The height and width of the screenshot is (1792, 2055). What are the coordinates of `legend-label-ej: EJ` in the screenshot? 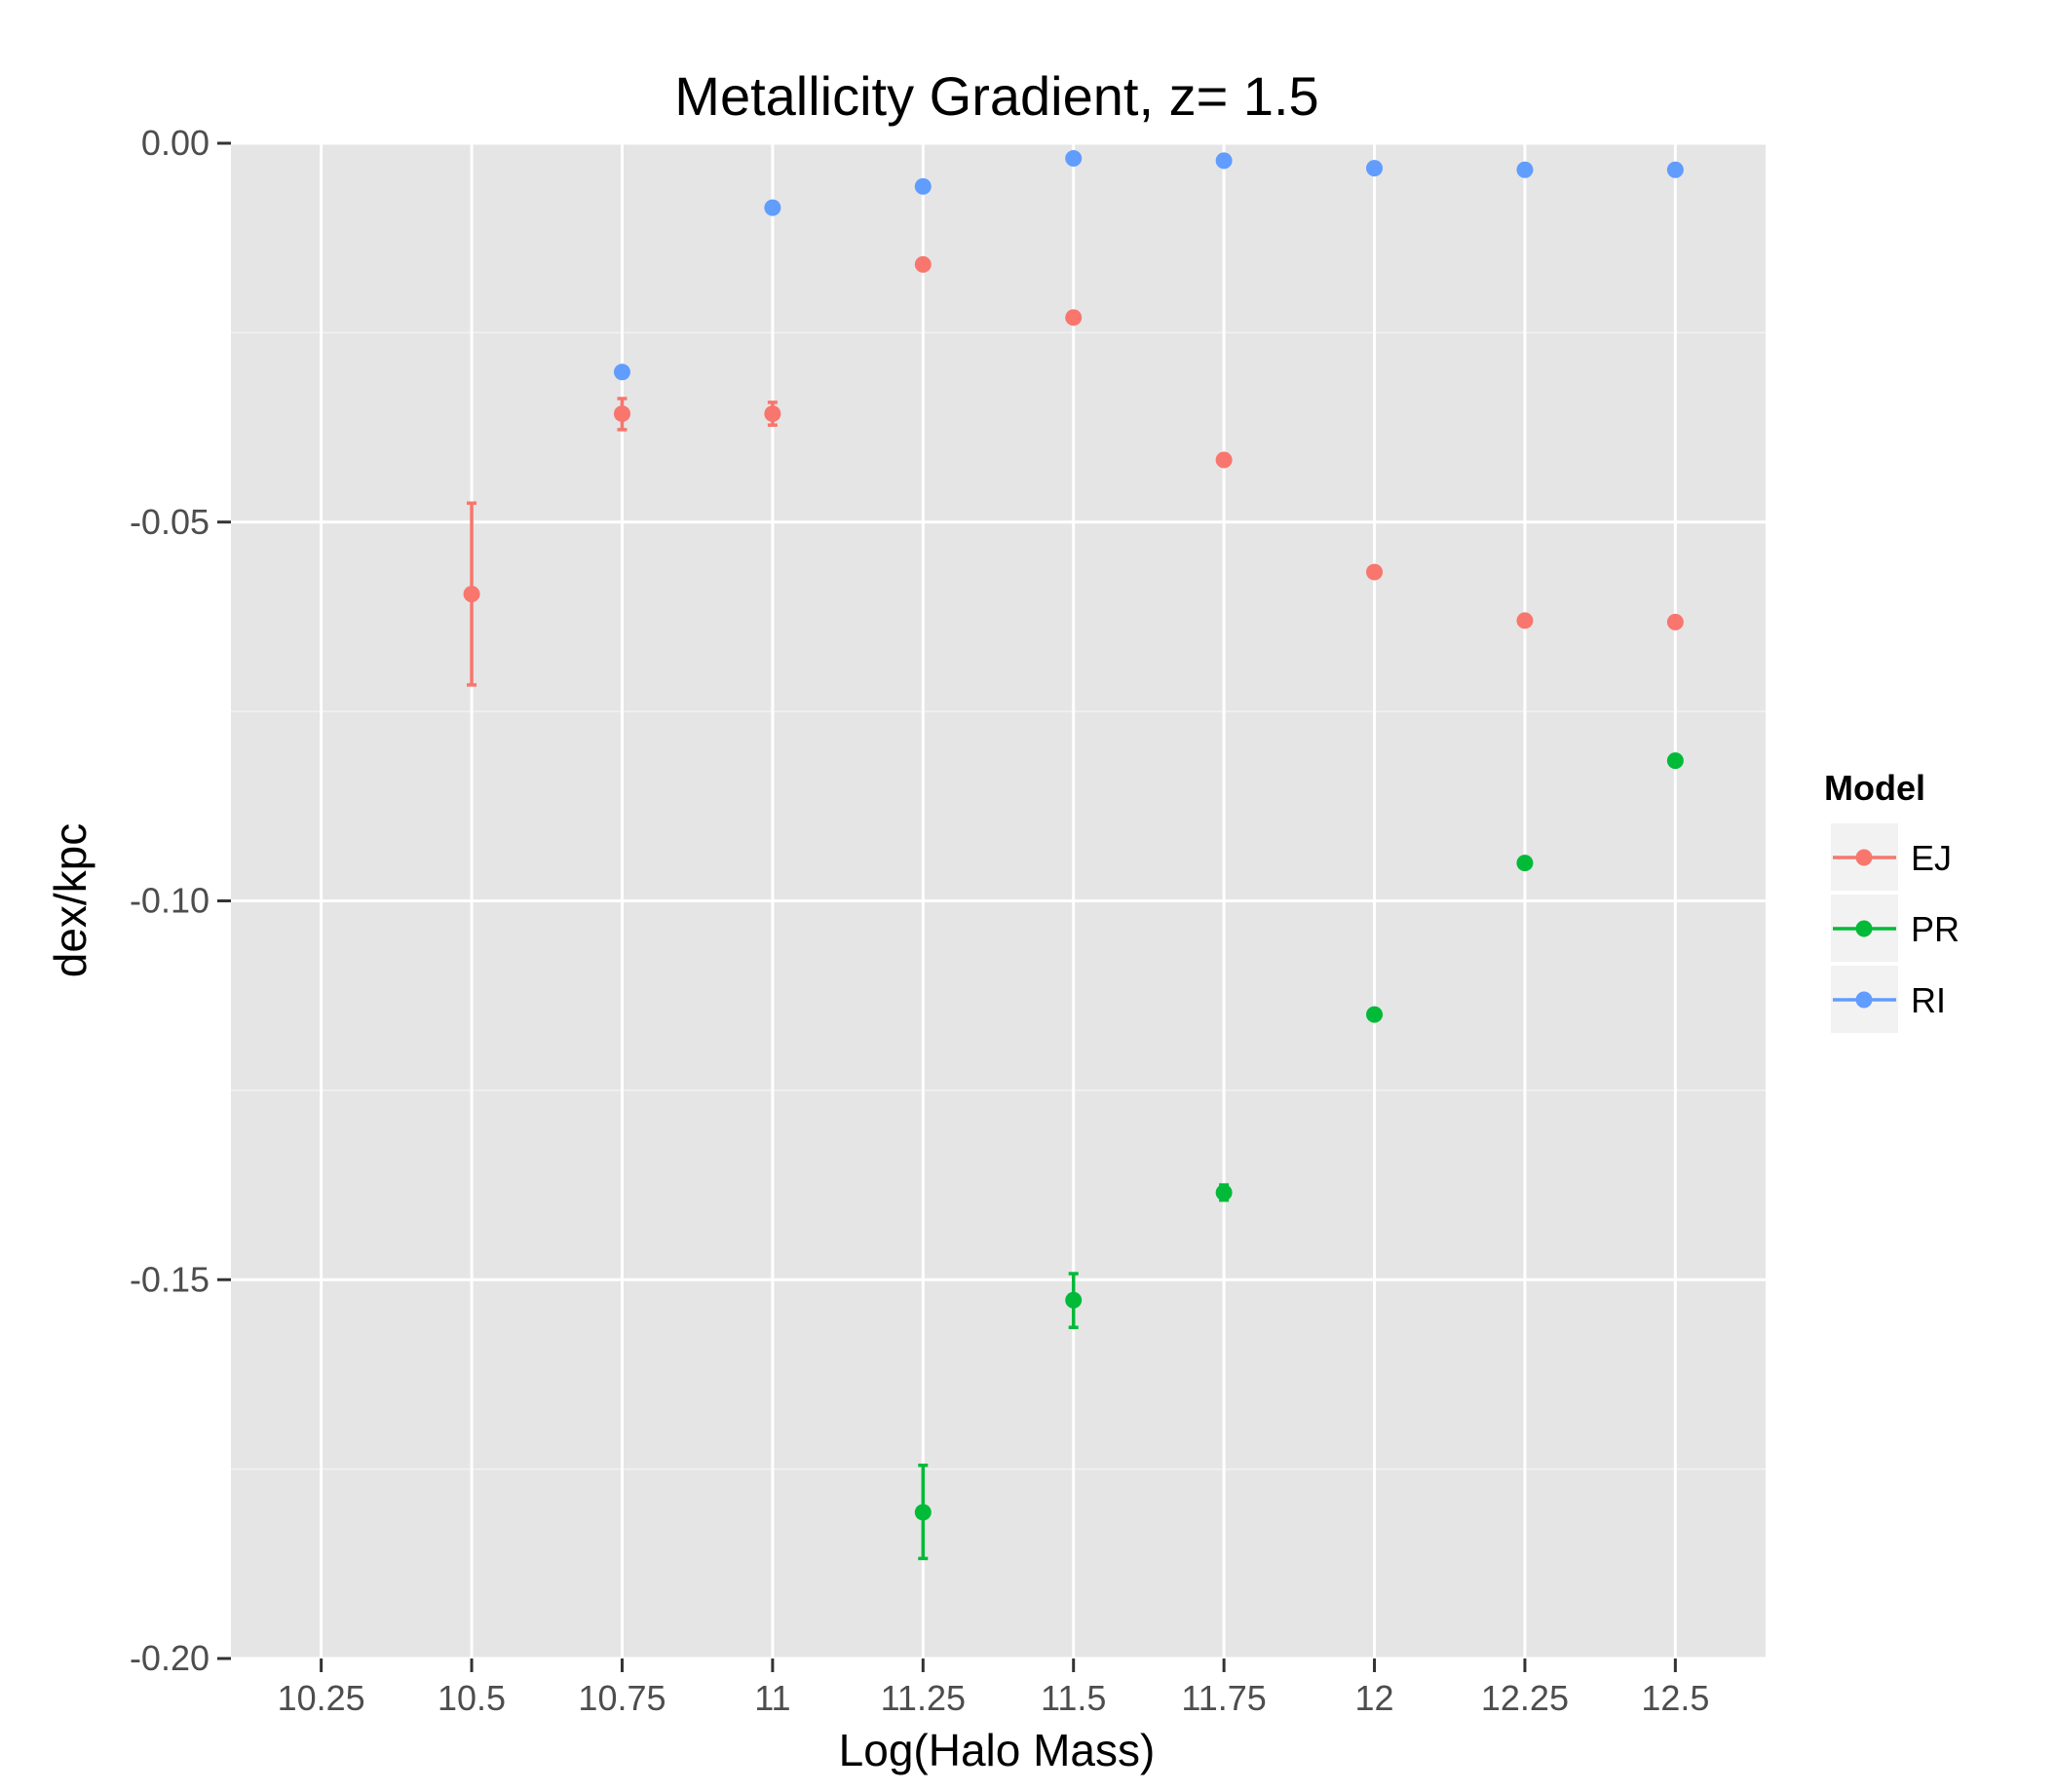 It's located at (1932, 858).